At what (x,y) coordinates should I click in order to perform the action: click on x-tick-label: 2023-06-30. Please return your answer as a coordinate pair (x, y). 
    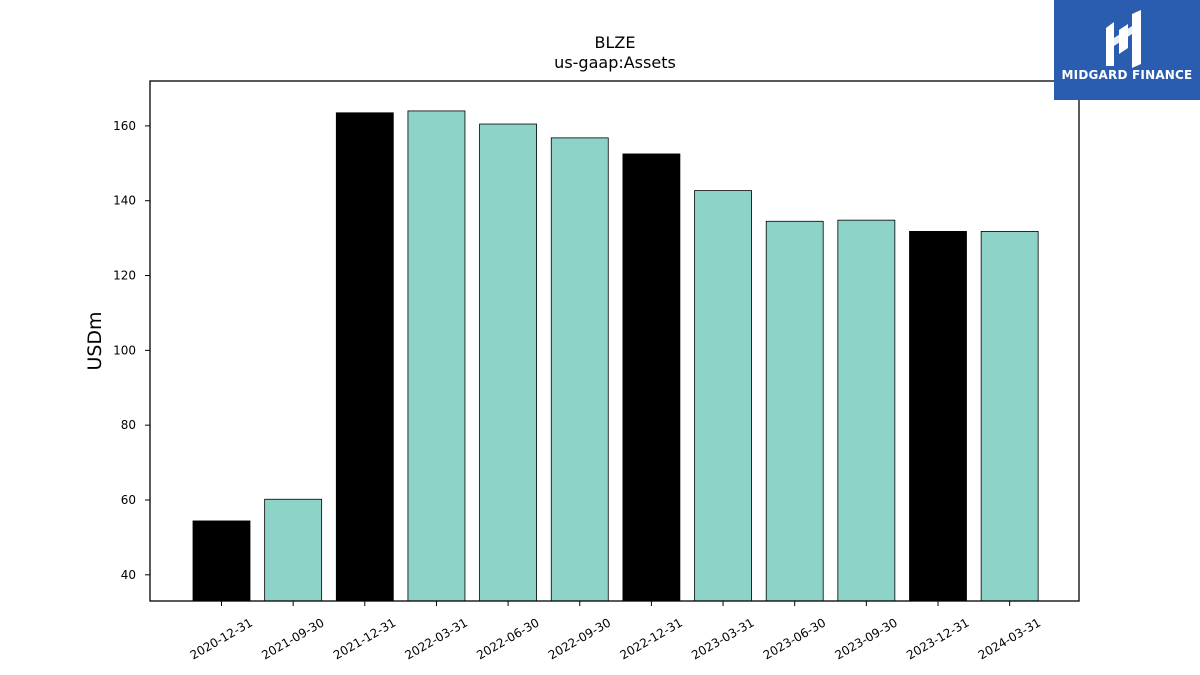
    Looking at the image, I should click on (794, 638).